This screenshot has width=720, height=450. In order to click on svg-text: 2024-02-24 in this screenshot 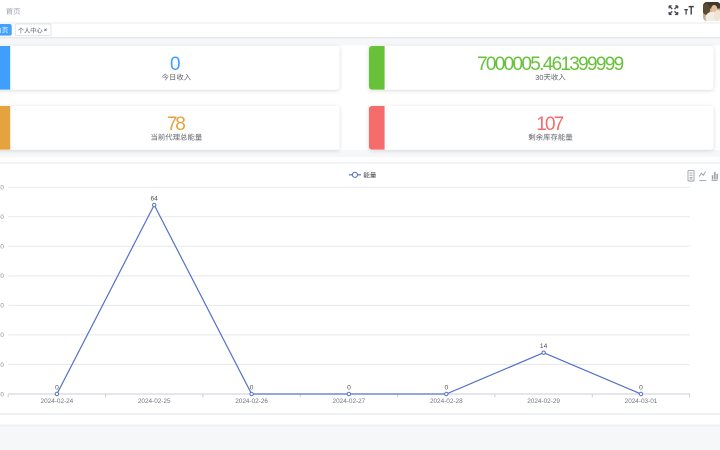, I will do `click(57, 401)`.